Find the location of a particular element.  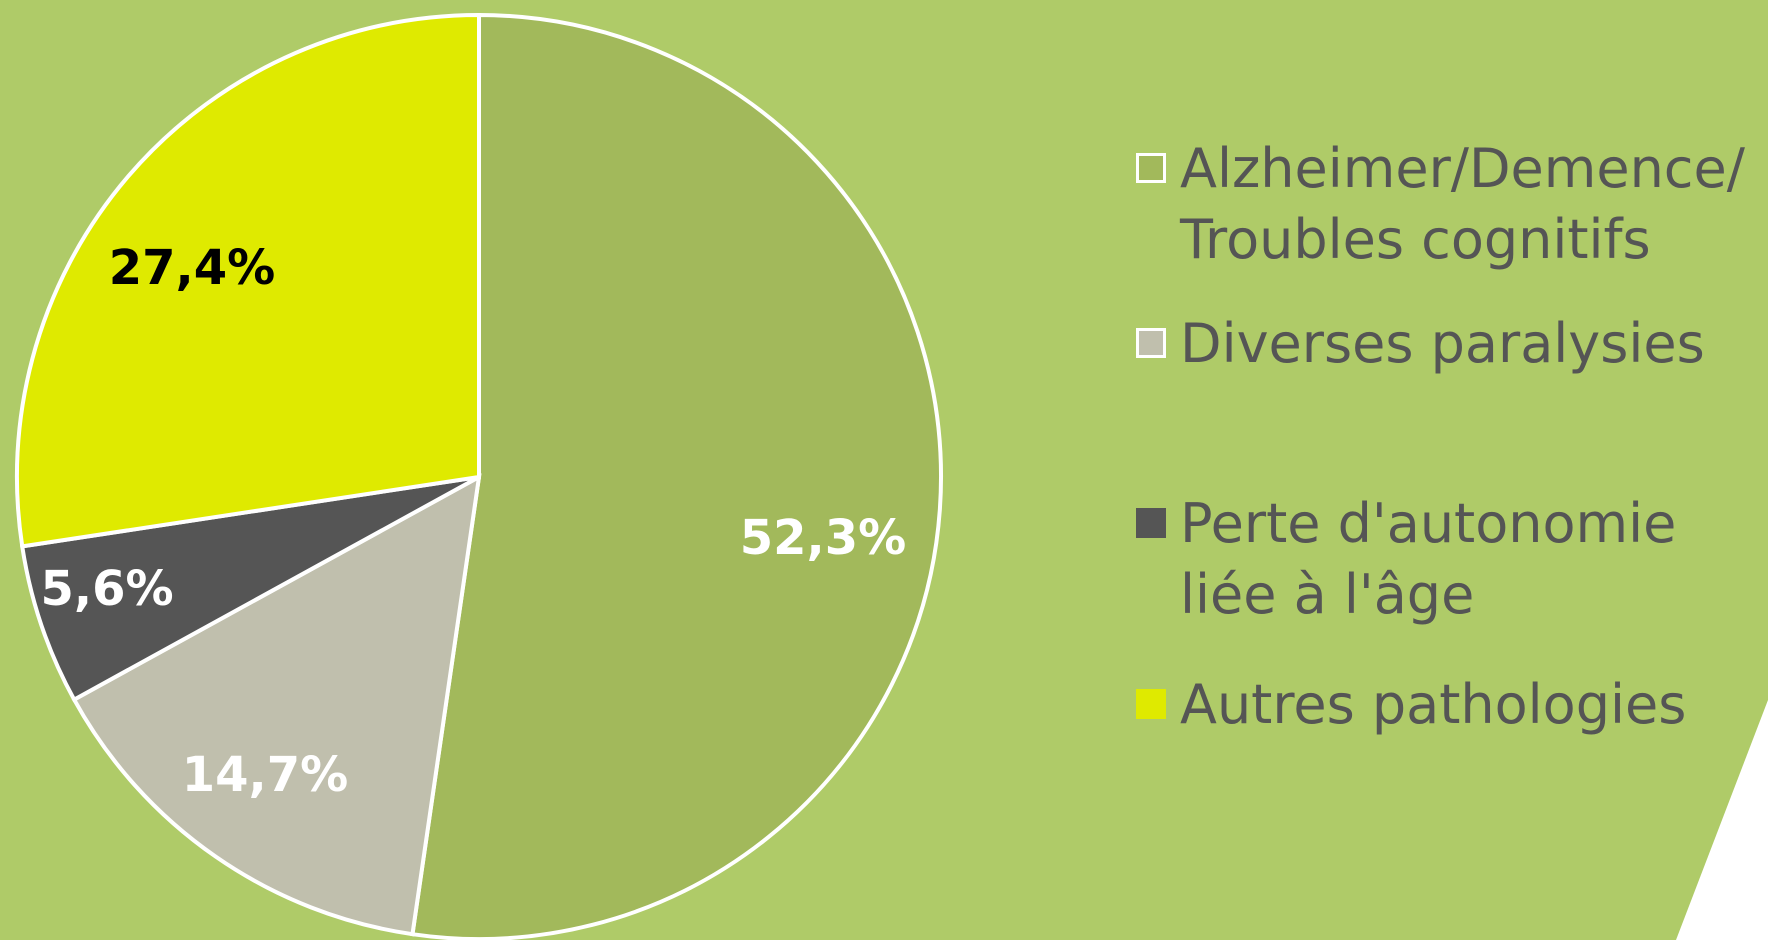

legend-item: Autres pathologies is located at coordinates (1411, 704).